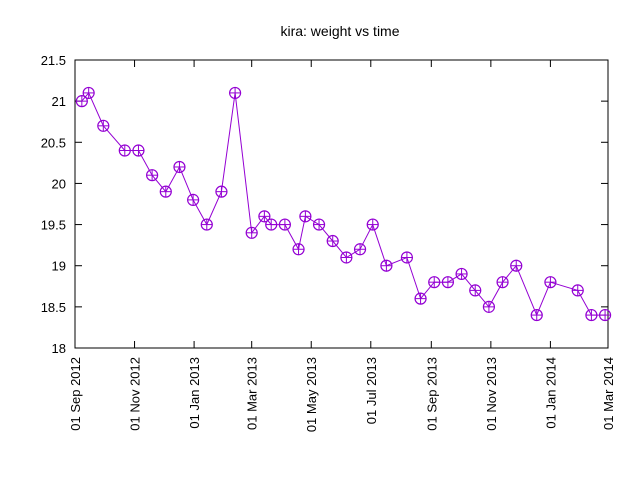 The width and height of the screenshot is (640, 480). What do you see at coordinates (135, 394) in the screenshot?
I see `x-tick-label: 01 Nov 2012` at bounding box center [135, 394].